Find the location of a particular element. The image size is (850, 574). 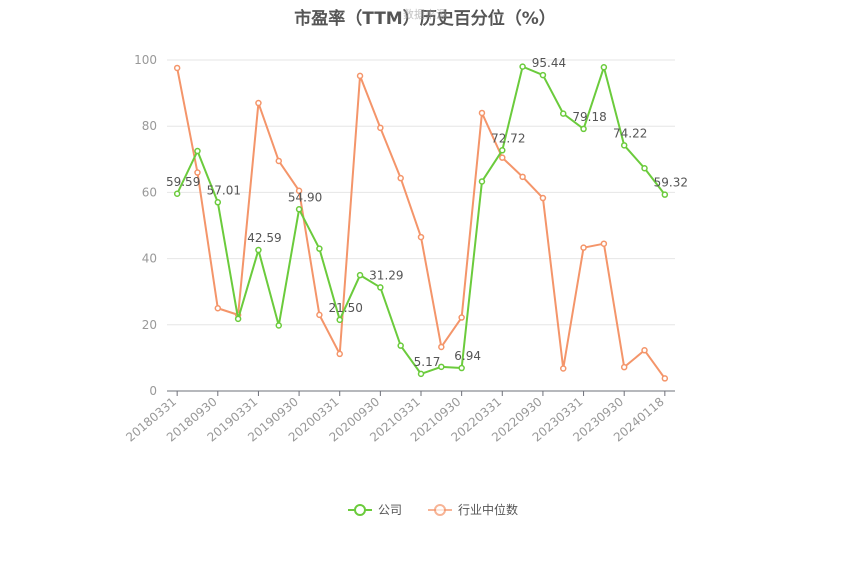

series-0-data-label: 5.17 is located at coordinates (427, 362).